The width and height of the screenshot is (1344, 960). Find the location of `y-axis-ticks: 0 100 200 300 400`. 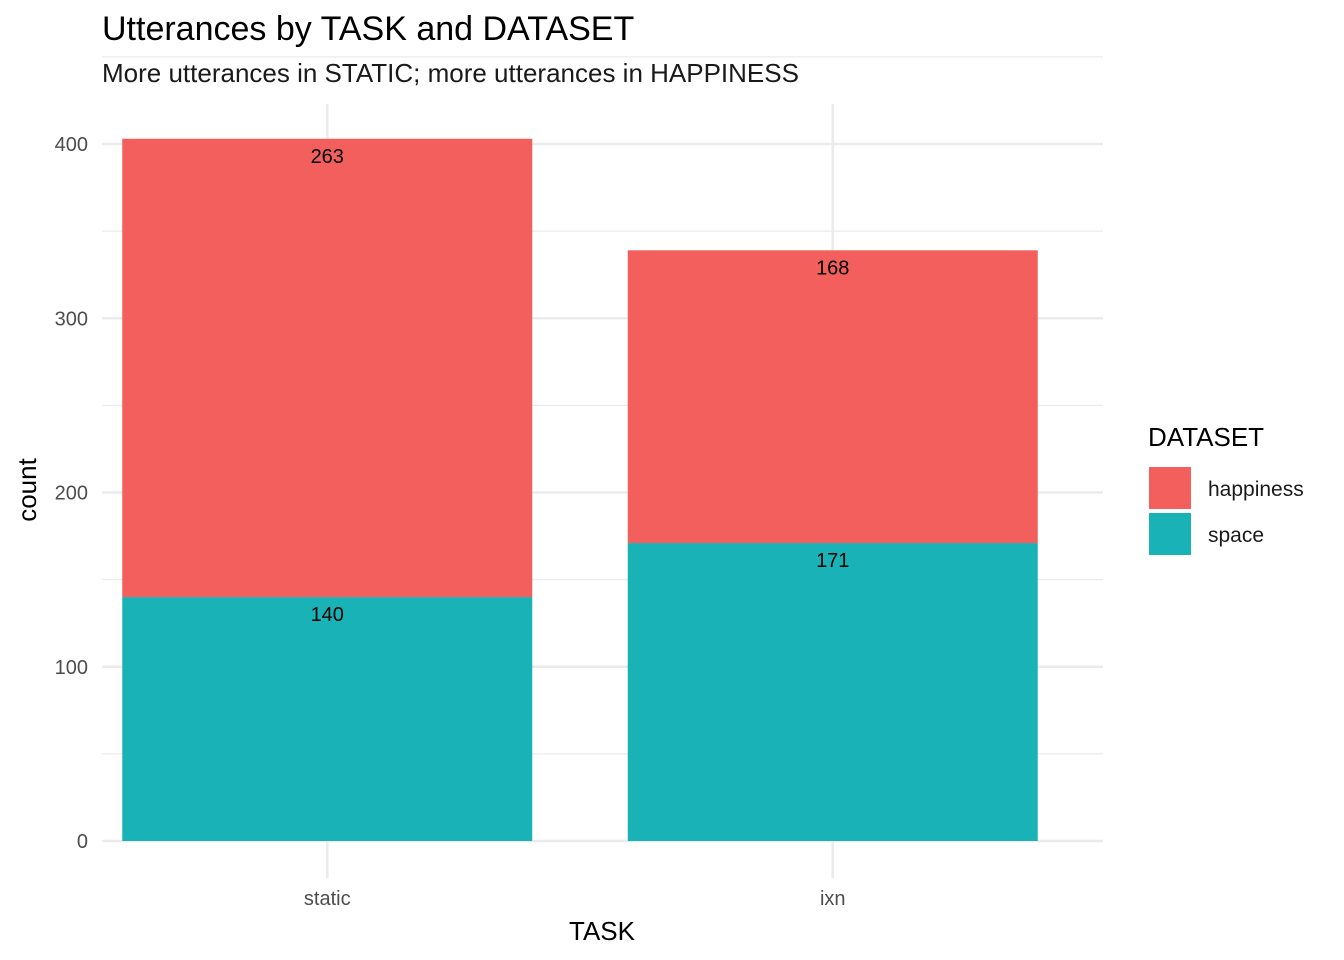

y-axis-ticks: 0 100 200 300 400 is located at coordinates (71, 493).